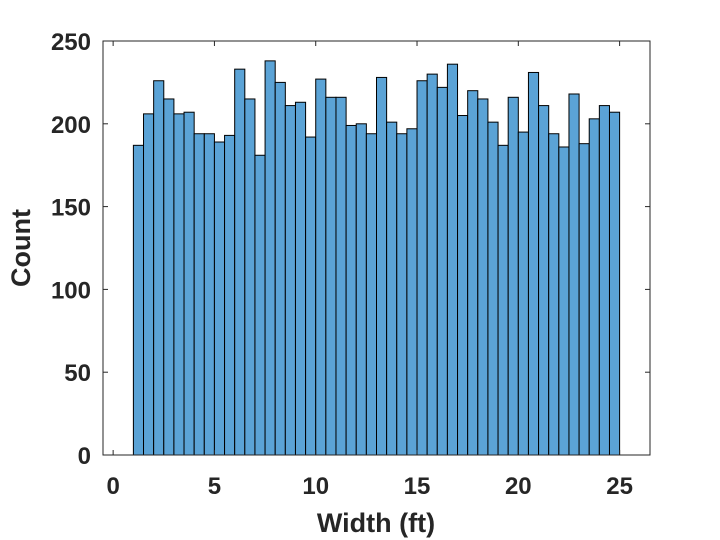 This screenshot has width=720, height=540. What do you see at coordinates (315, 486) in the screenshot?
I see `x-tick-label: 10` at bounding box center [315, 486].